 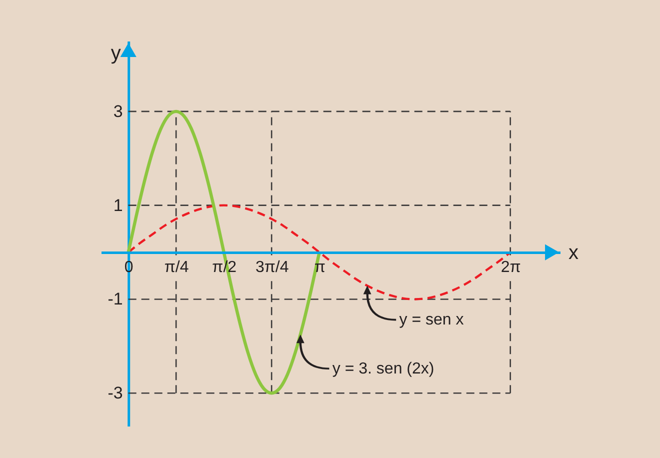 I want to click on y-tick-label: 1, so click(x=118, y=205).